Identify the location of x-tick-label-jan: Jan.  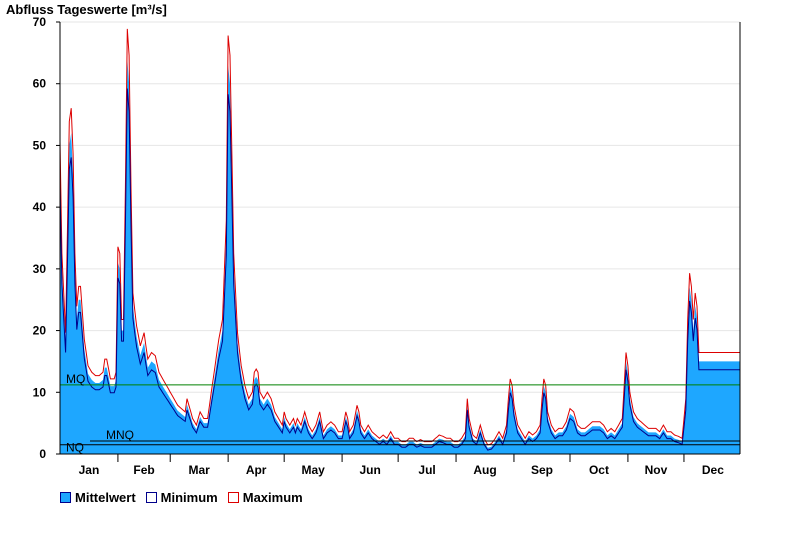
(89, 470).